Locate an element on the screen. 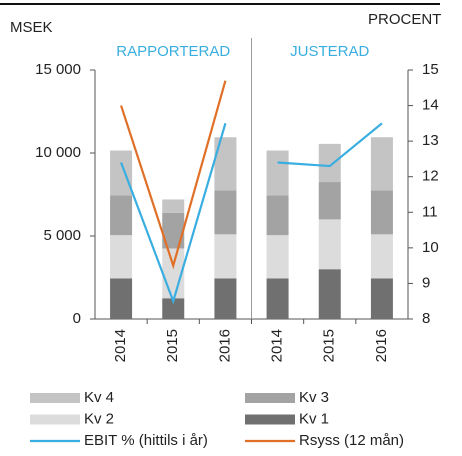  y2-tick-label: 12 is located at coordinates (430, 176).